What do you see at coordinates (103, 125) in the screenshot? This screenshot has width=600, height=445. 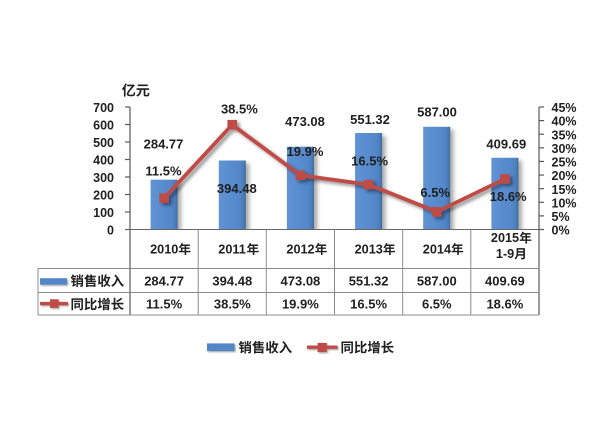 I see `svg-text: 600` at bounding box center [103, 125].